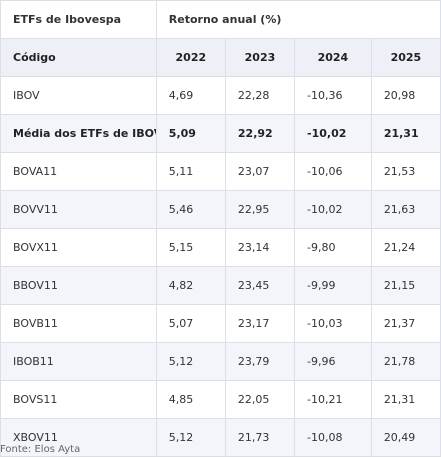 The height and width of the screenshot is (458, 441). Describe the element at coordinates (260, 209) in the screenshot. I see `row-value-2023: 22,95` at that location.